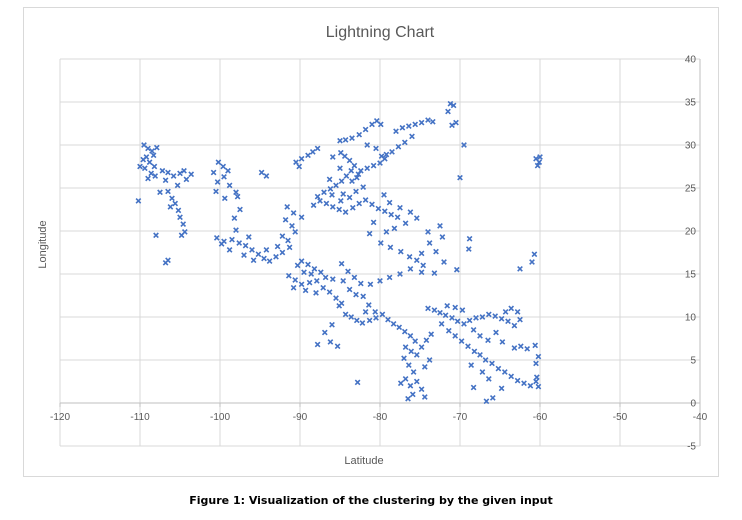 The height and width of the screenshot is (520, 742). What do you see at coordinates (363, 461) in the screenshot?
I see `x-axis-title: Latitude` at bounding box center [363, 461].